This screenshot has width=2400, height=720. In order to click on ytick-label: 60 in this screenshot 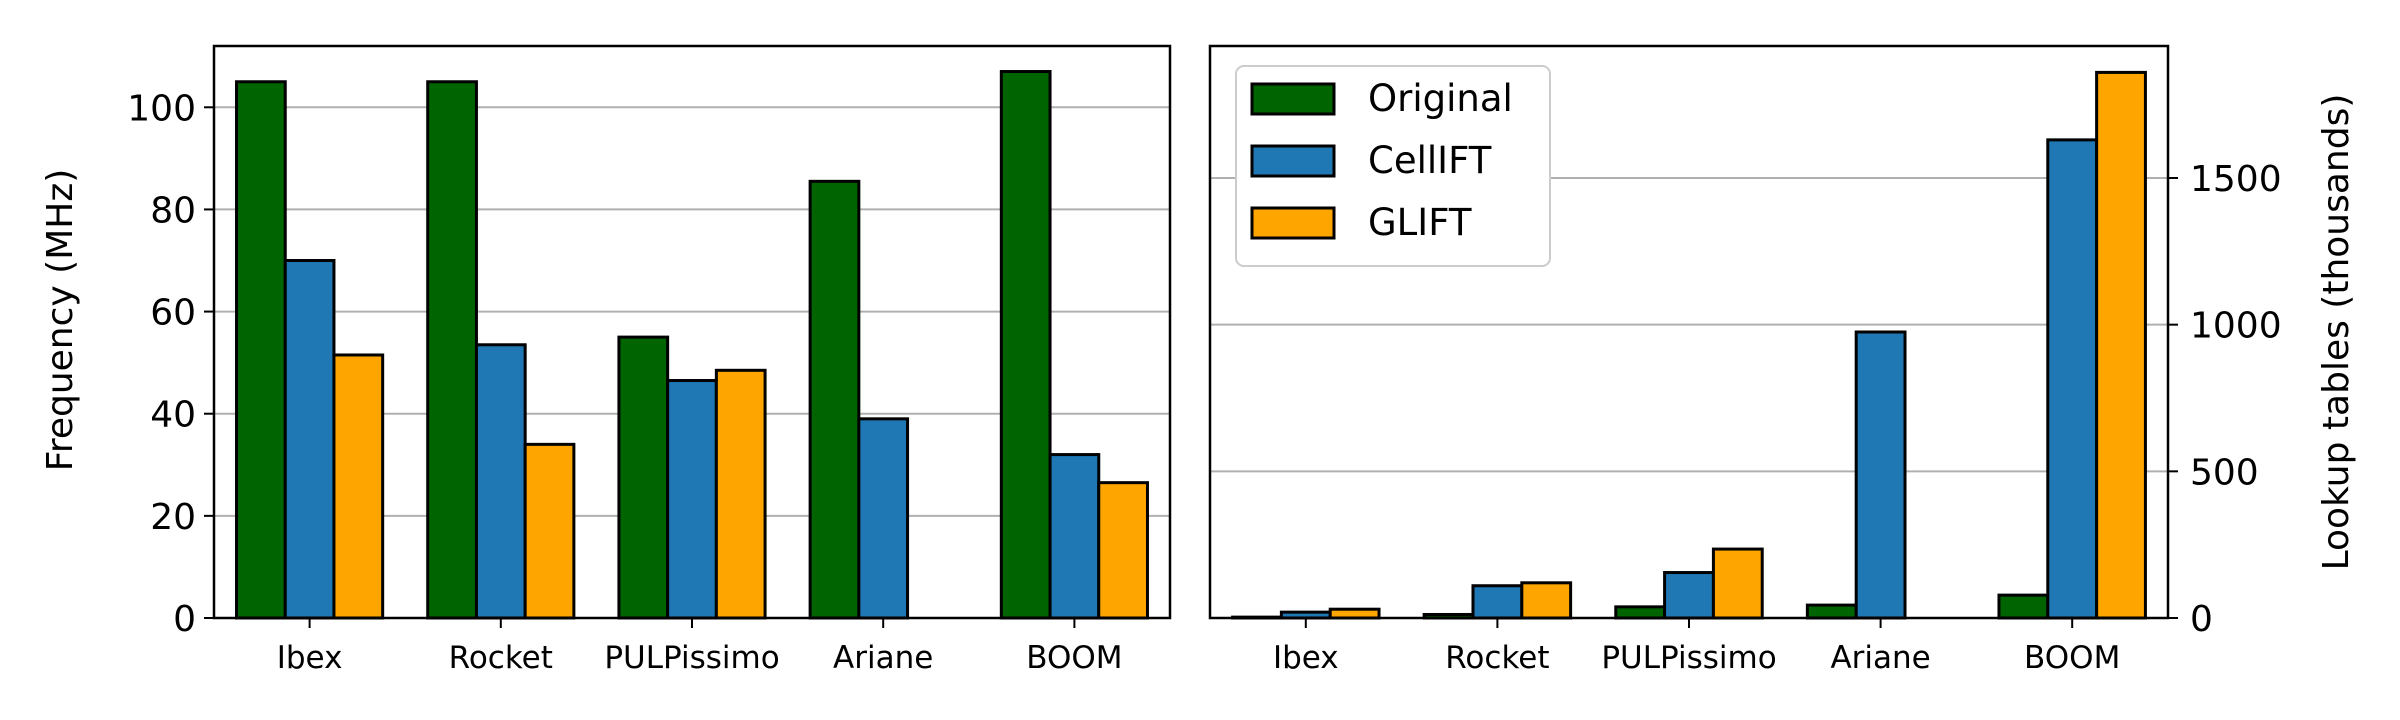, I will do `click(173, 313)`.